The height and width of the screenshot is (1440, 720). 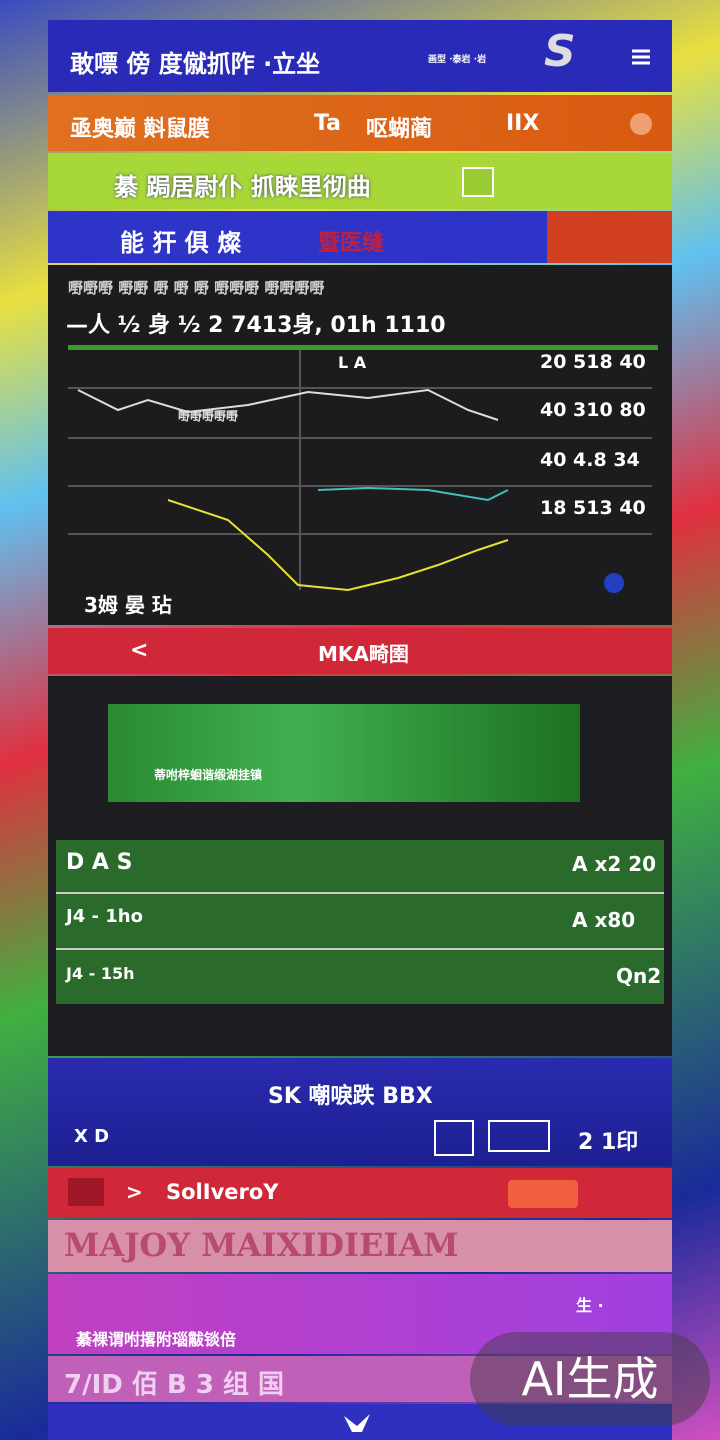 I want to click on subtitle: 画型 ·泰岩 ·岩, so click(x=457, y=60).